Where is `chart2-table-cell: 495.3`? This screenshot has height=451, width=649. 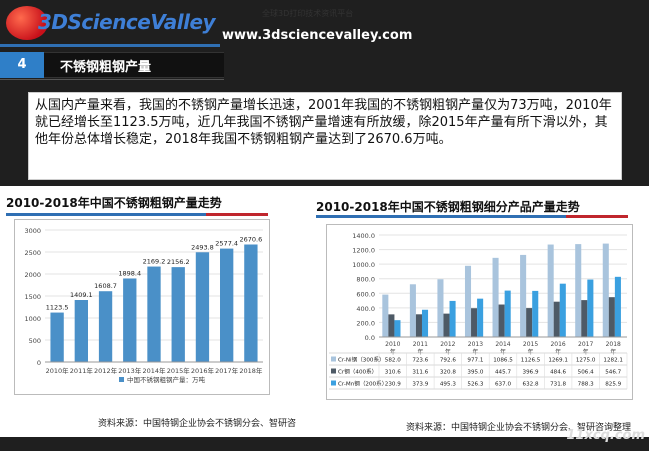 chart2-table-cell: 495.3 is located at coordinates (448, 385).